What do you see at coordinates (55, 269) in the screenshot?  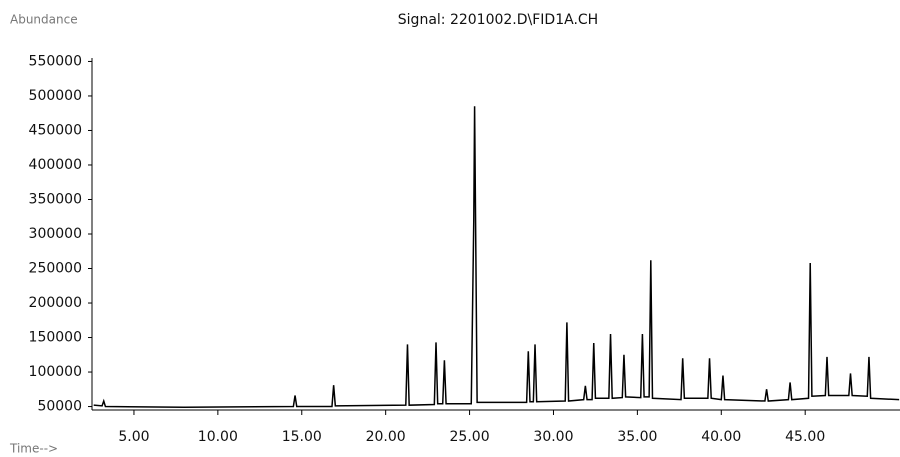 I see `y-tick-label: 250000` at bounding box center [55, 269].